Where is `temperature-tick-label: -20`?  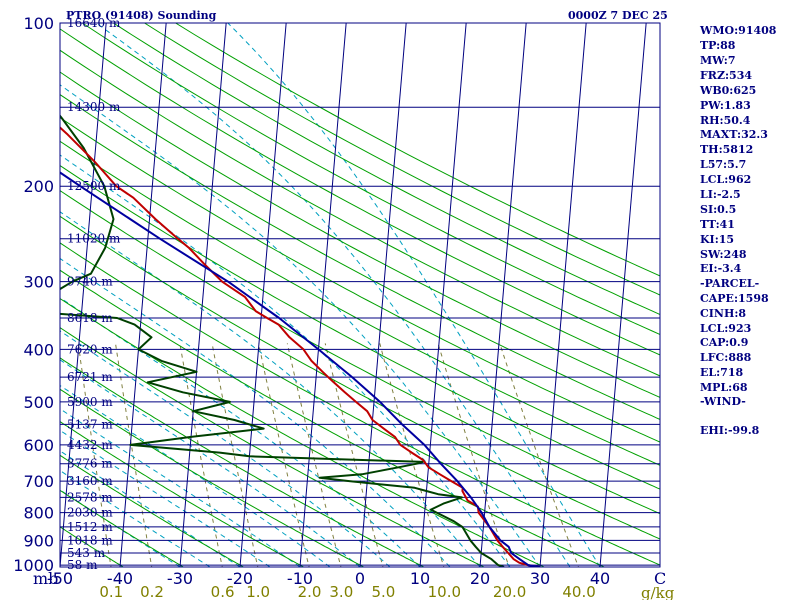
temperature-tick-label: -20 is located at coordinates (240, 578).